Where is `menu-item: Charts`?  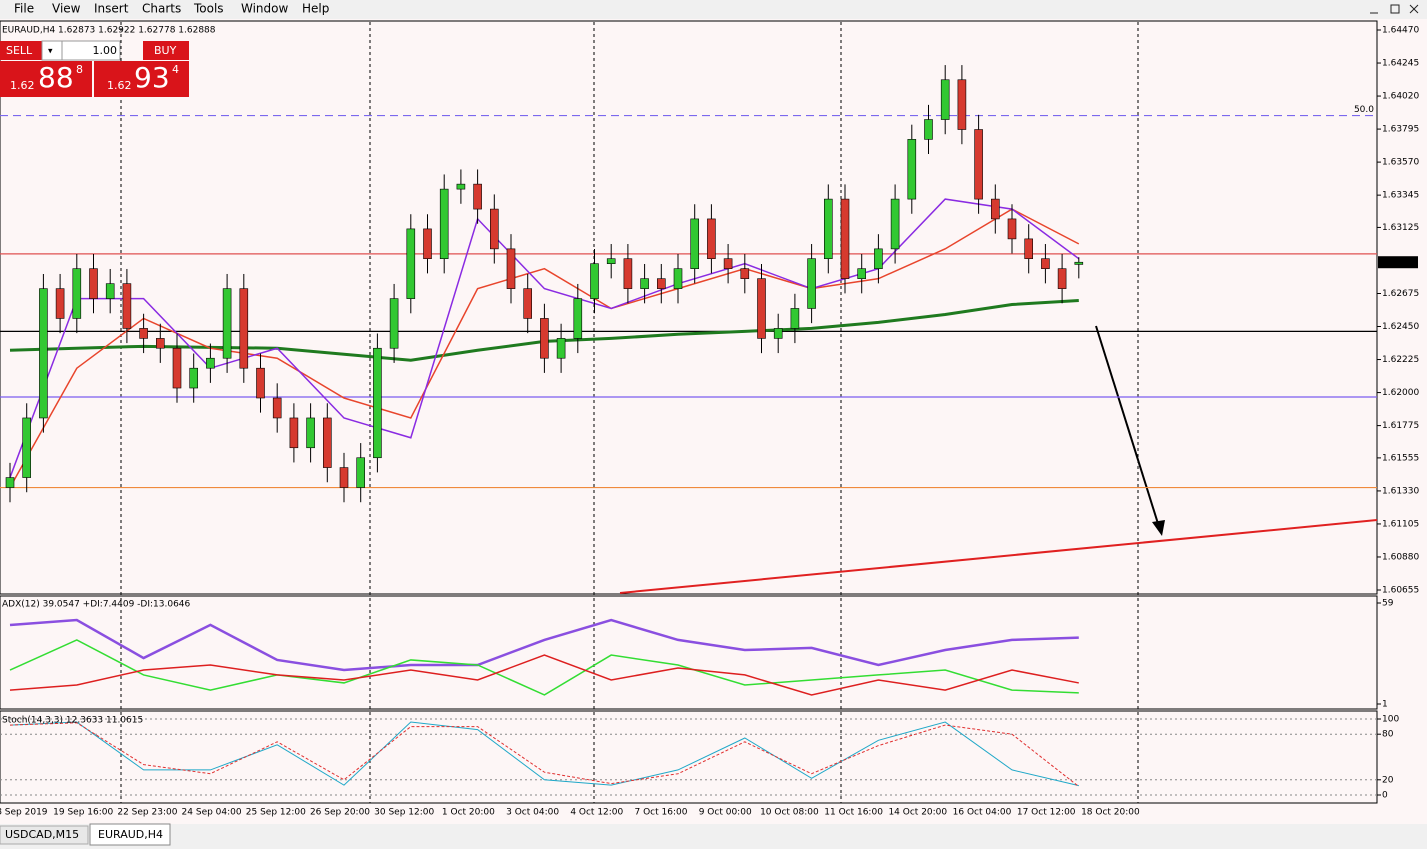
menu-item: Charts is located at coordinates (161, 9).